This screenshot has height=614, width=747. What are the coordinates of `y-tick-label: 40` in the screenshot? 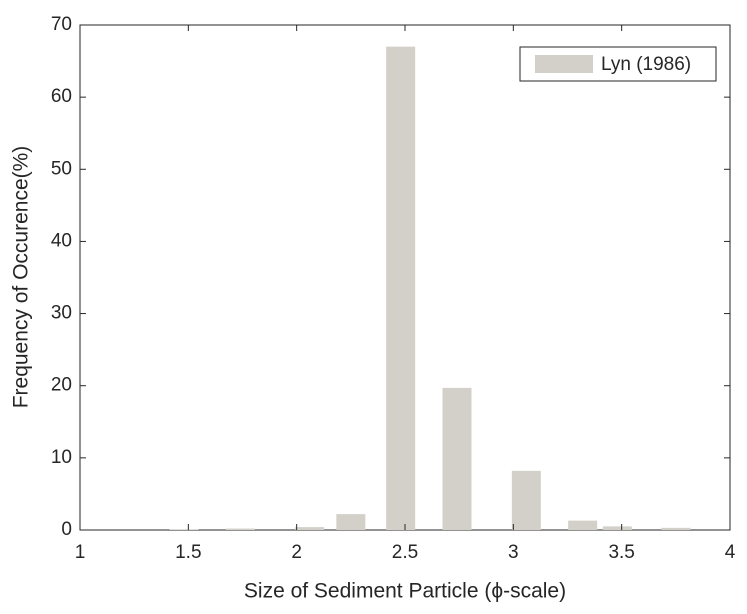 It's located at (61, 240).